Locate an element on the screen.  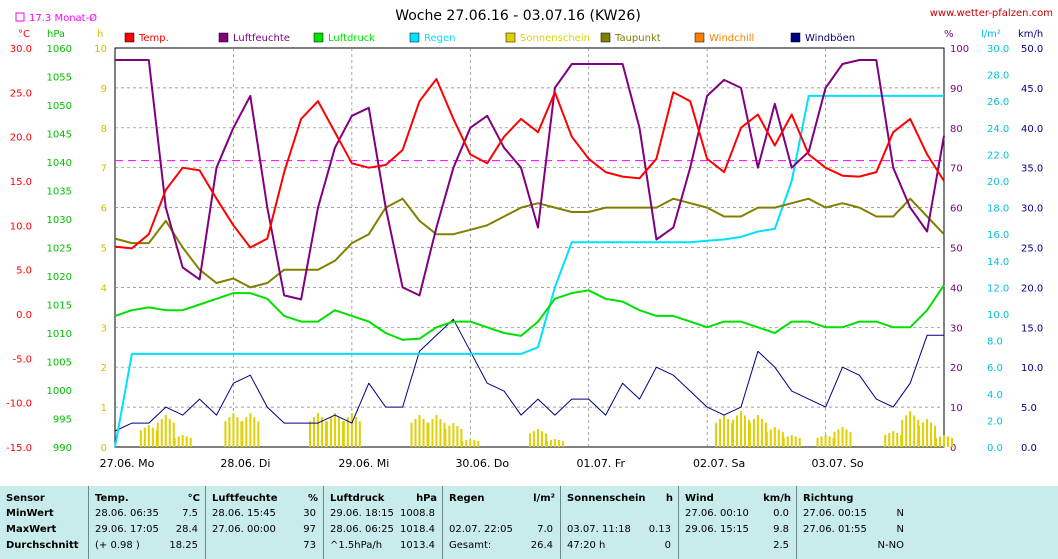
stats-unit-6: km/h is located at coordinates (777, 498).